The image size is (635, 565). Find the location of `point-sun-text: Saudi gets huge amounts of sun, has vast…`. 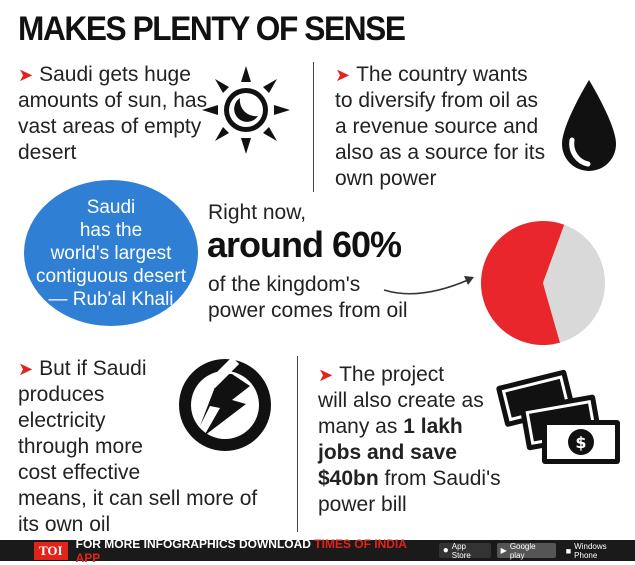

point-sun-text: Saudi gets huge amounts of sun, has vast… is located at coordinates (113, 113).